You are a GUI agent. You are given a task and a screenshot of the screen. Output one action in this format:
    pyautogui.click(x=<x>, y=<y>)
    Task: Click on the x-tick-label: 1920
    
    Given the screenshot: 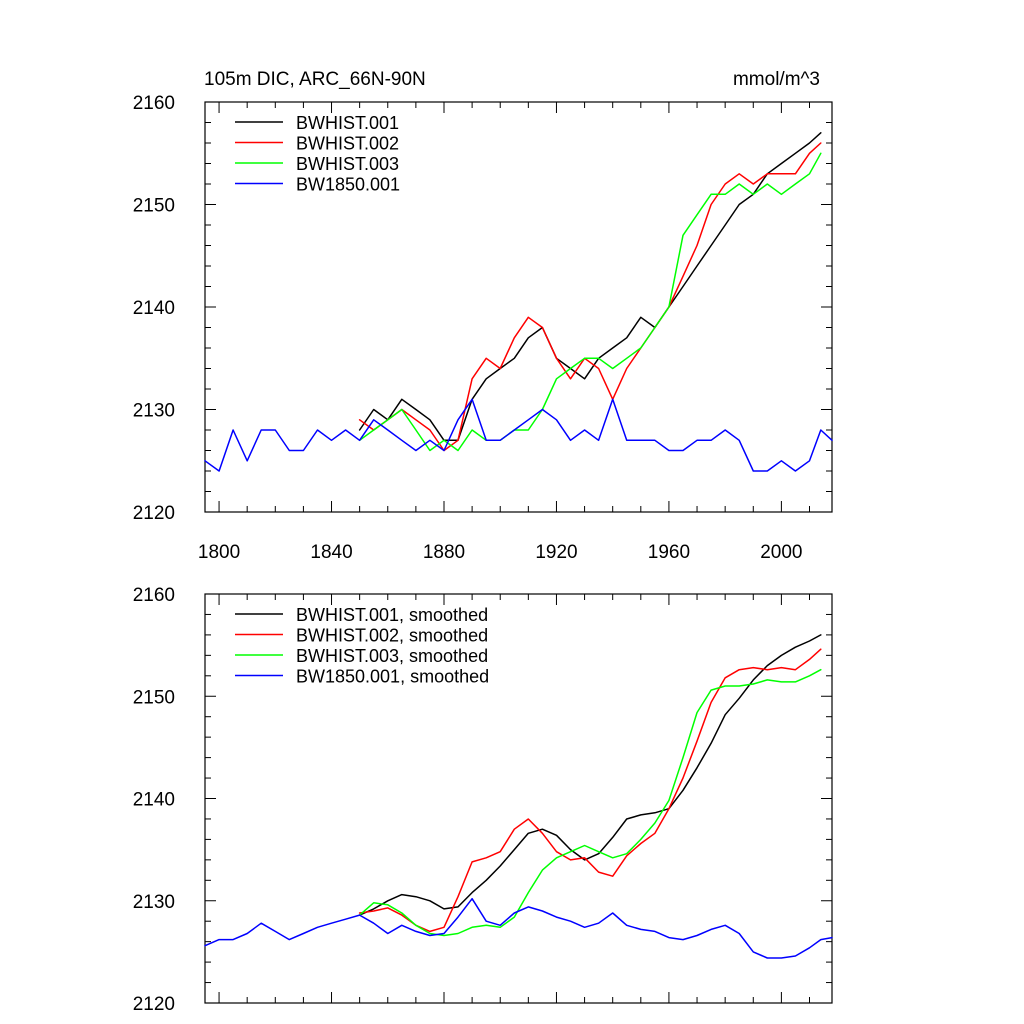 What is the action you would take?
    pyautogui.click(x=556, y=552)
    